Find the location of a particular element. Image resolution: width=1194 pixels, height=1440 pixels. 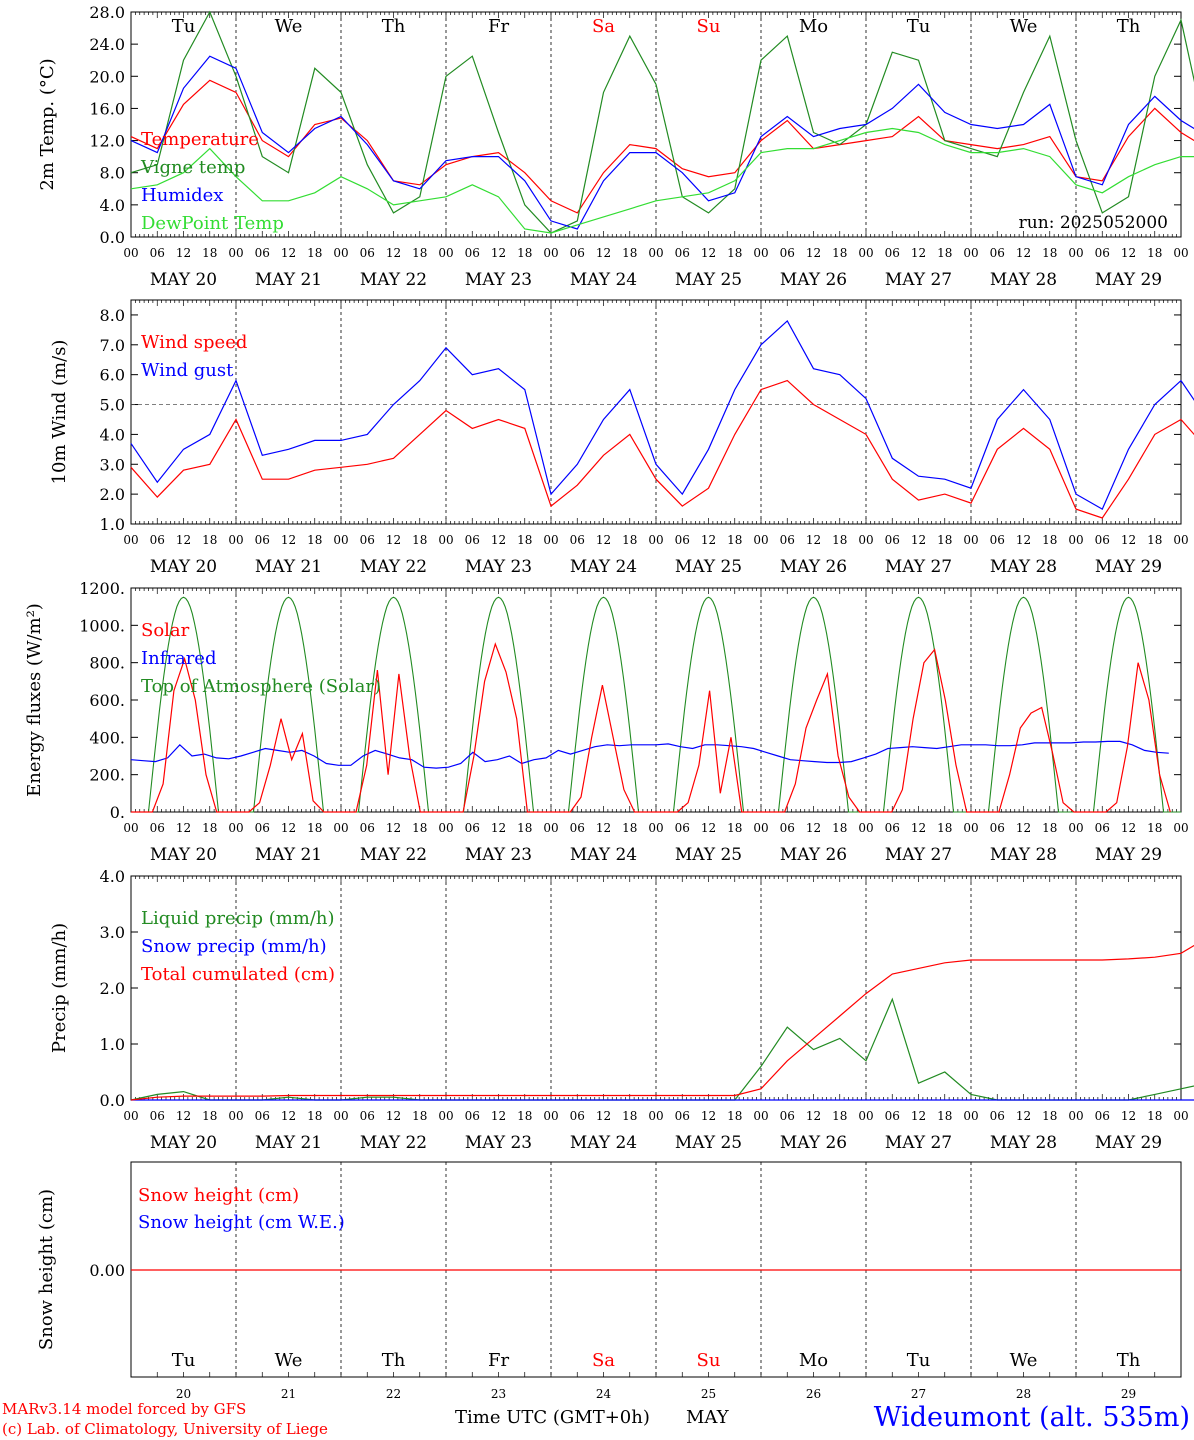

y-tick-label: 0.00 is located at coordinates (107, 1270).